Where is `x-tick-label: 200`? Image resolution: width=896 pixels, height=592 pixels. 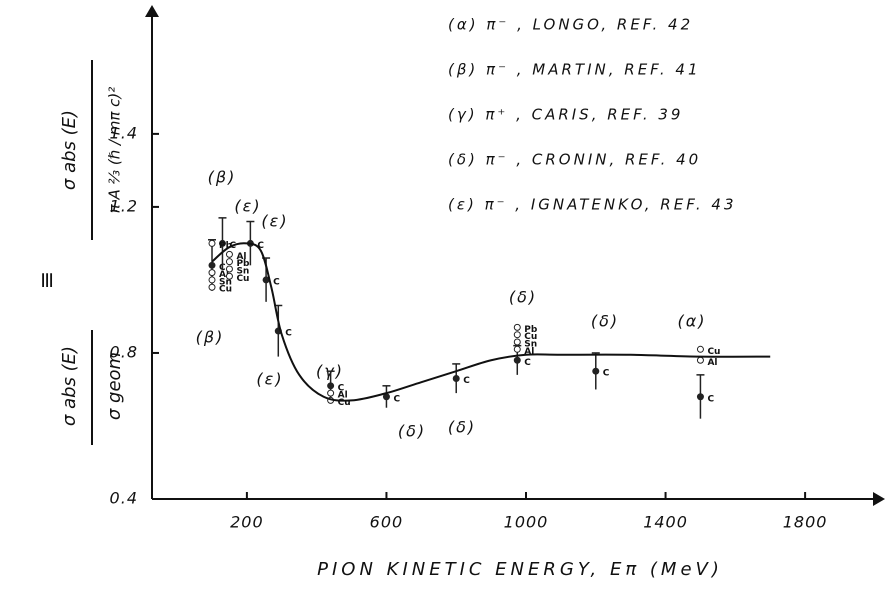
x-tick-label: 200 is located at coordinates (247, 522).